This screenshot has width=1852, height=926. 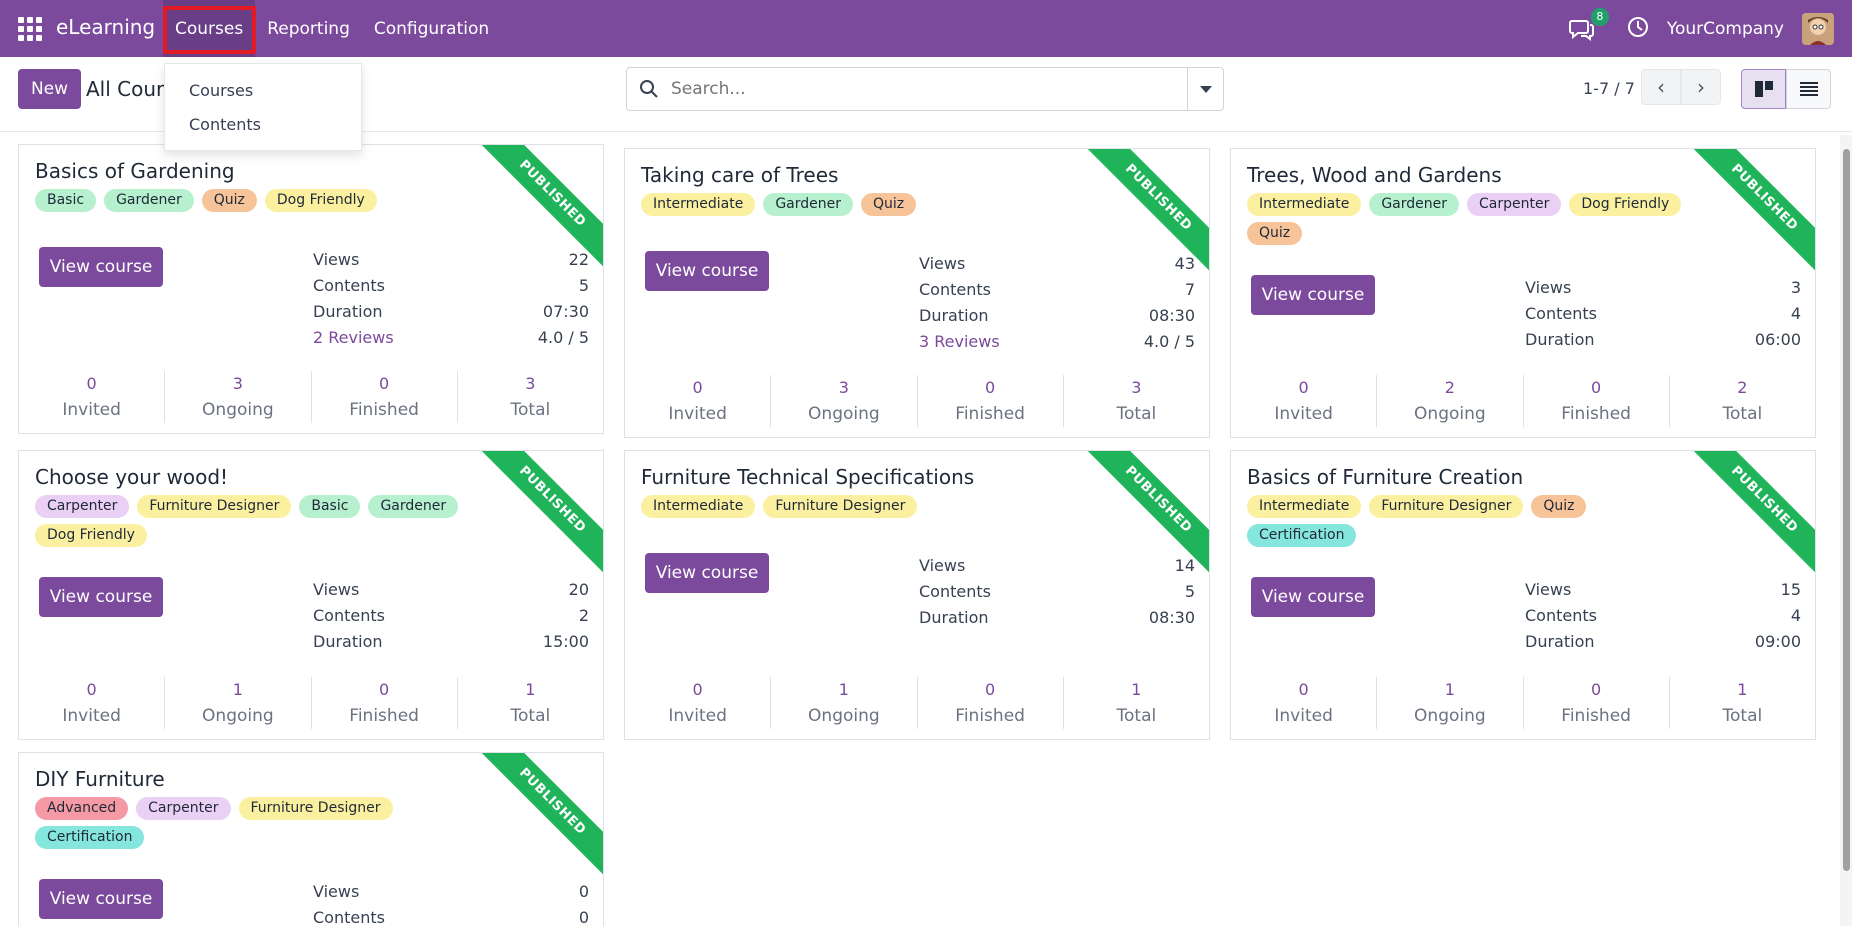 I want to click on course-title: DIY Furniture, so click(x=100, y=779).